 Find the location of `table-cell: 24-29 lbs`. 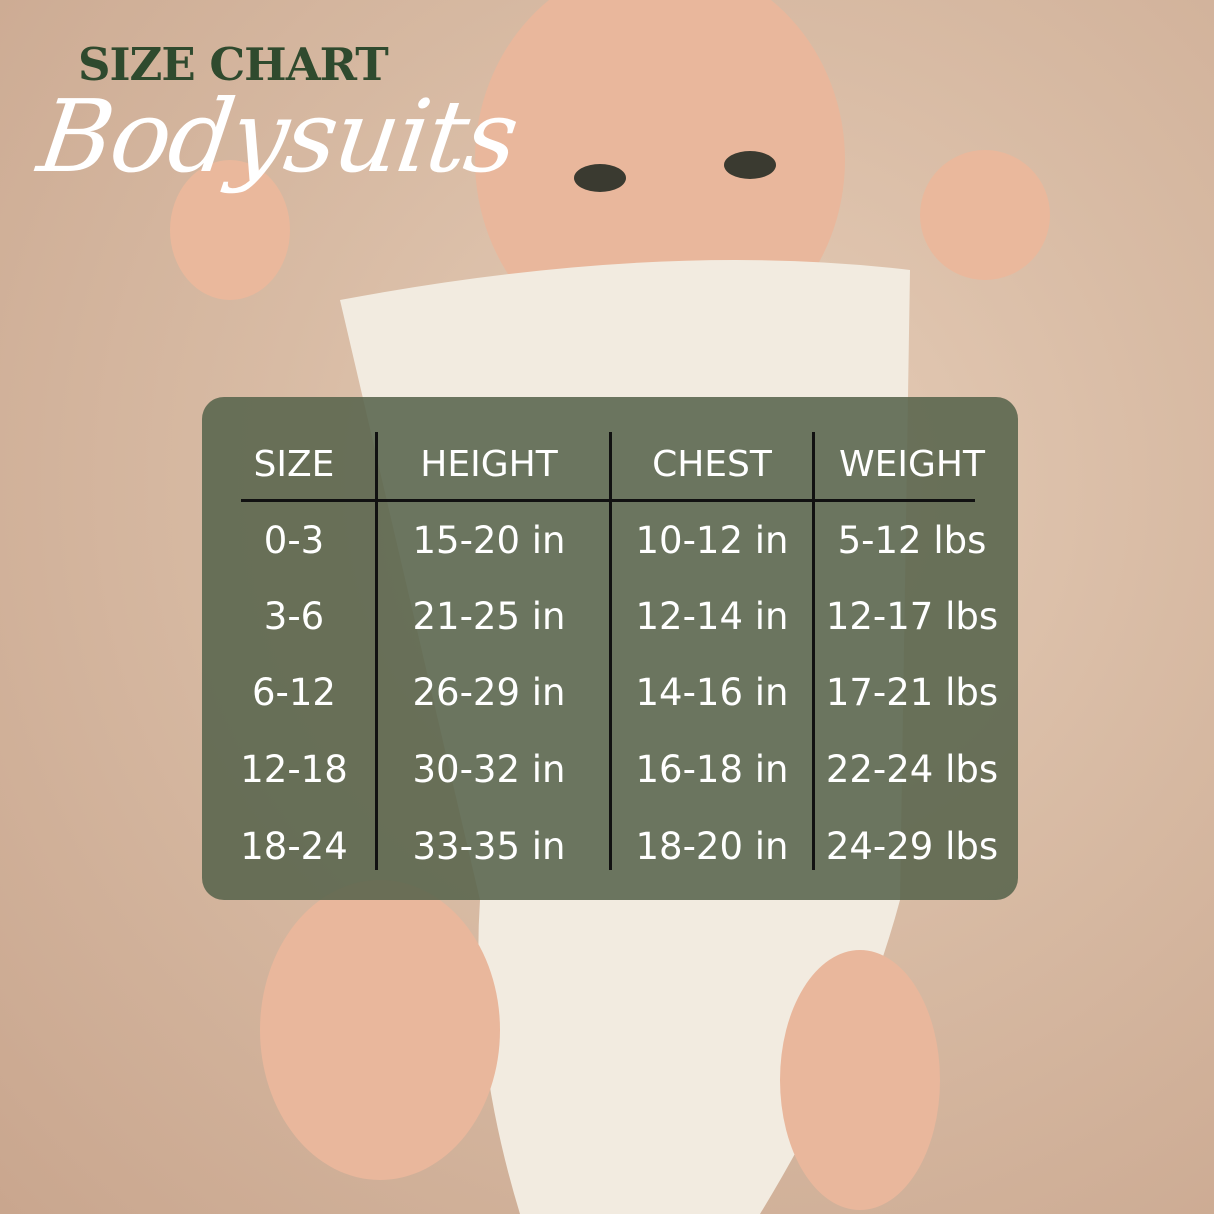

table-cell: 24-29 lbs is located at coordinates (912, 846).